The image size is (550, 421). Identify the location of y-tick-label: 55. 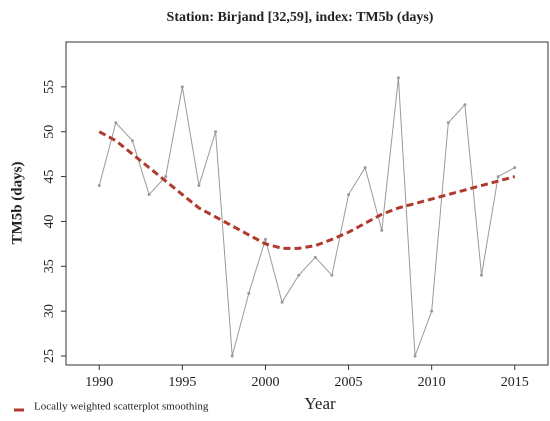
(49, 87).